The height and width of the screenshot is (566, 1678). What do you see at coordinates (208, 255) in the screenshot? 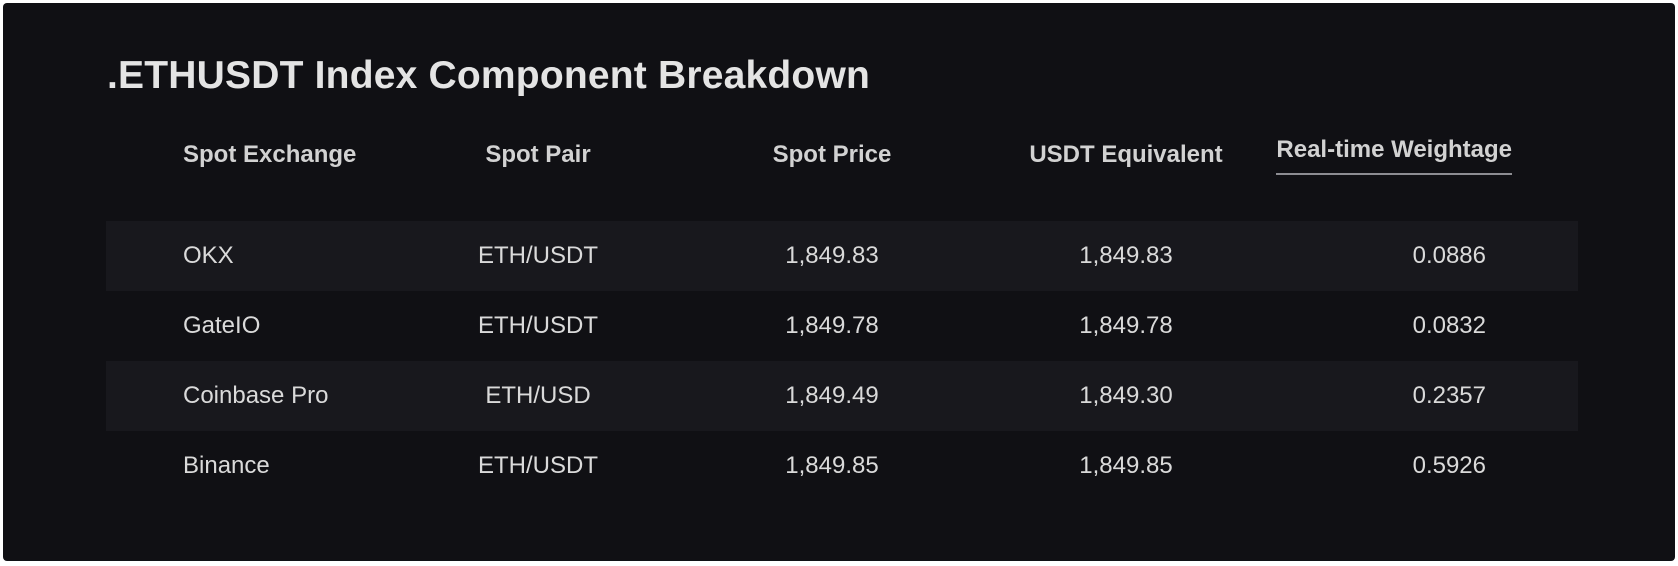
I see `cell-spot-exchange: OKX` at bounding box center [208, 255].